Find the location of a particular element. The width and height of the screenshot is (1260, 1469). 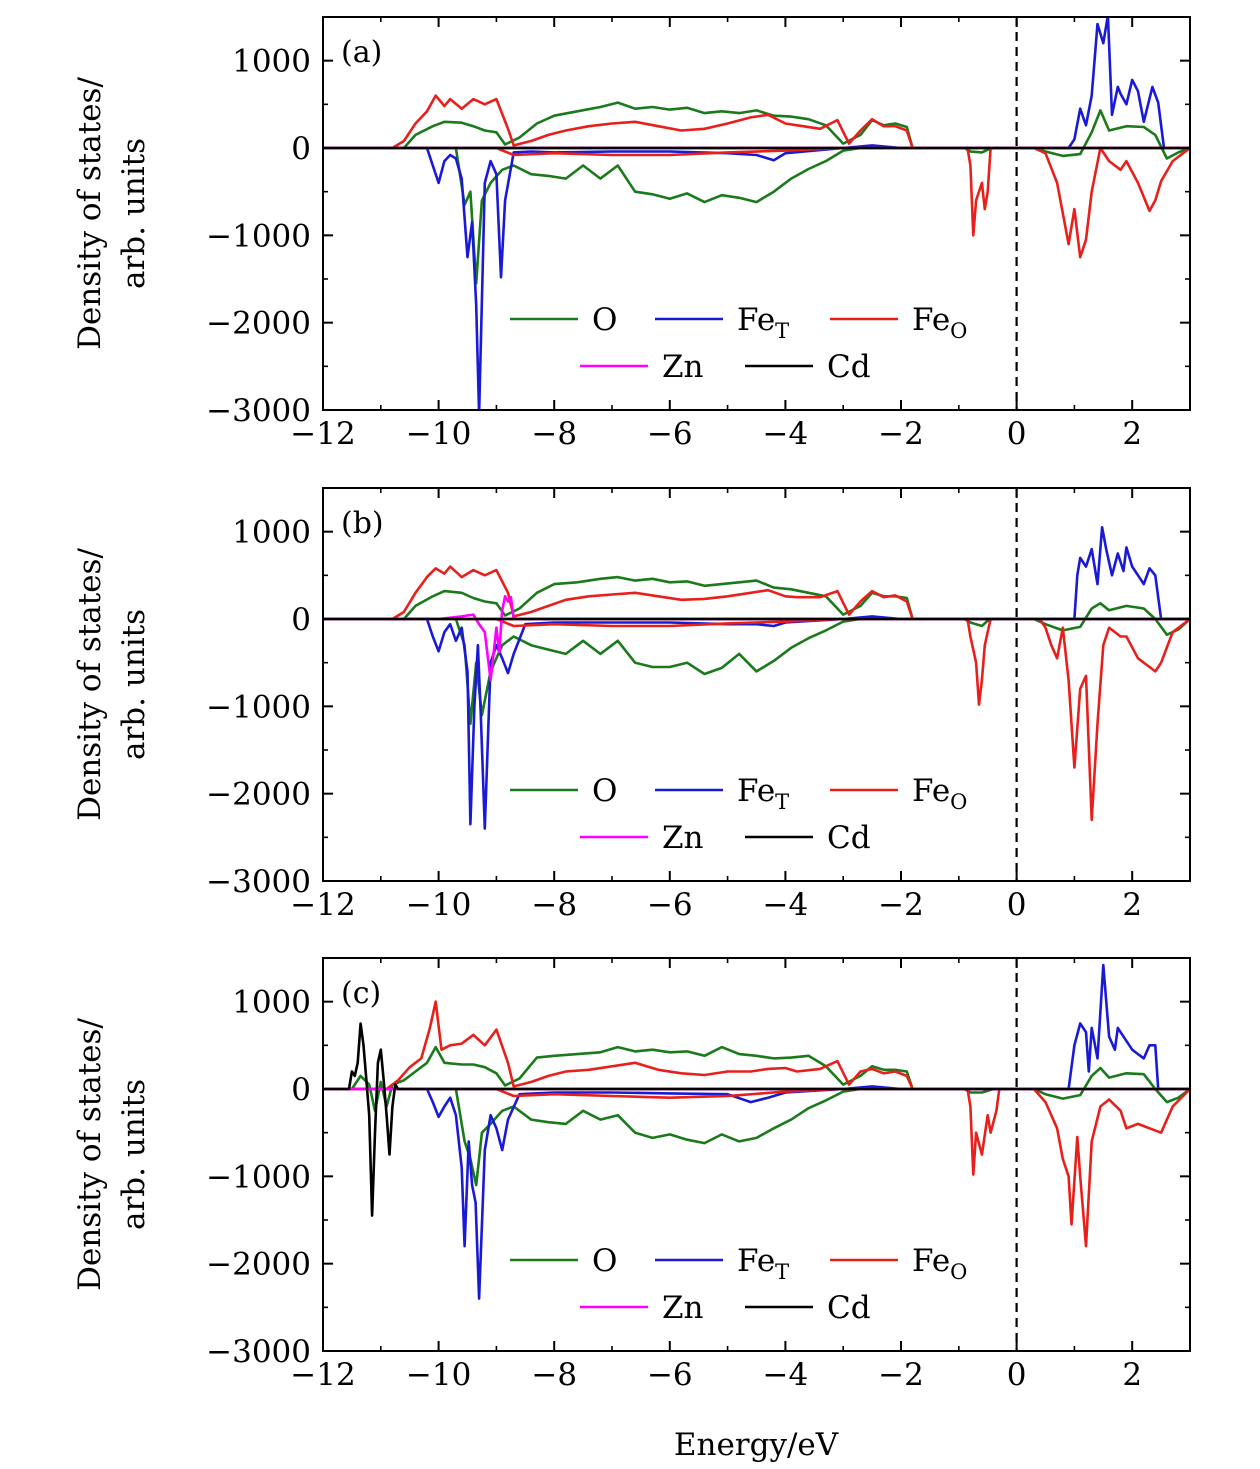

panel-label: (a) is located at coordinates (361, 52).